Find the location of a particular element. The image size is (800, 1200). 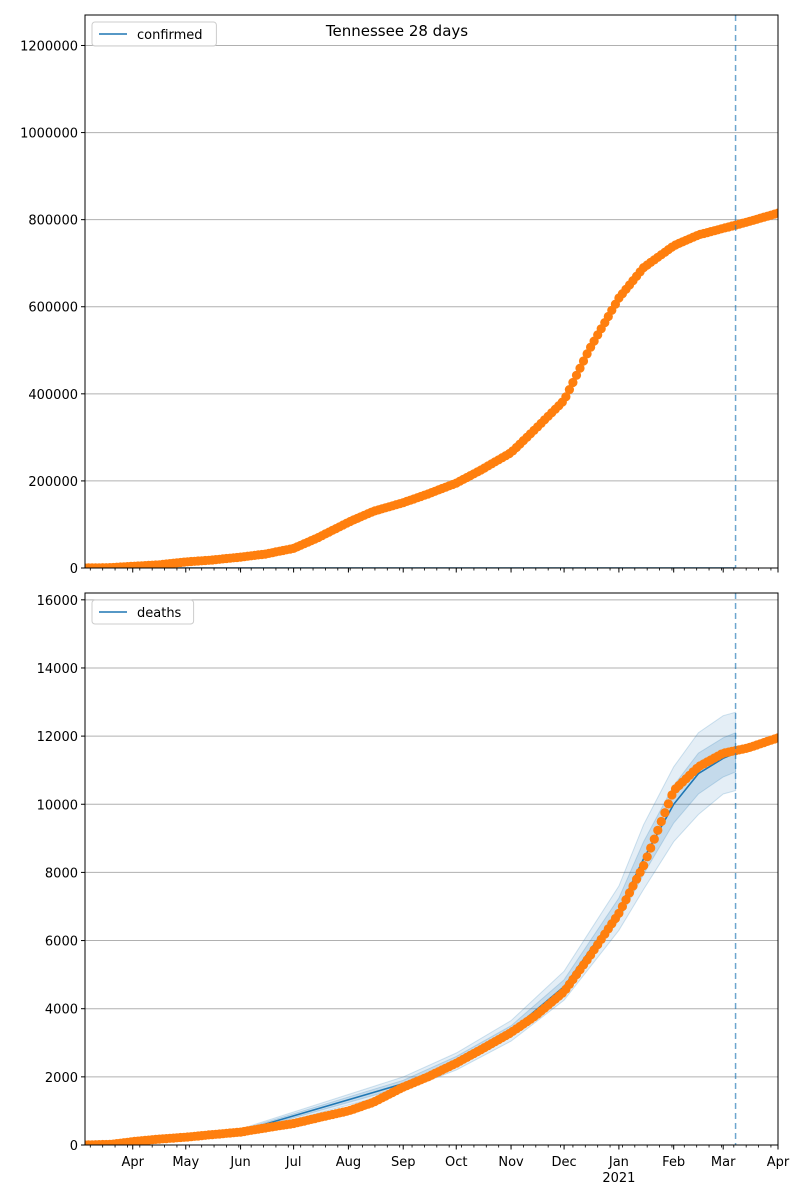

legend-label: deaths is located at coordinates (159, 613).